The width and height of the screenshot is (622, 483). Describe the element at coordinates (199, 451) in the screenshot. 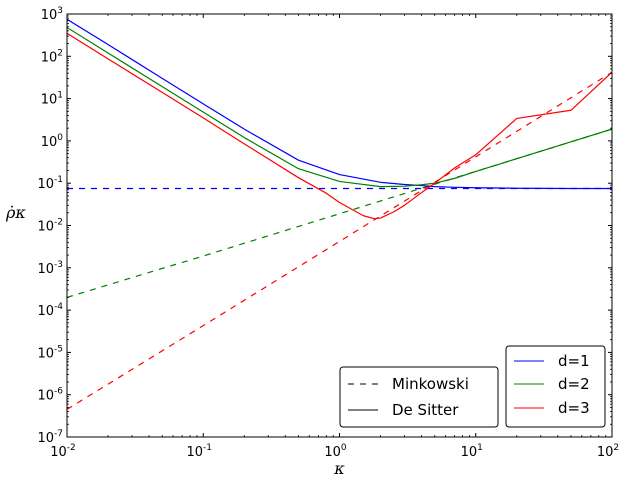

I see `x-tick-label: 10⁻¹` at that location.